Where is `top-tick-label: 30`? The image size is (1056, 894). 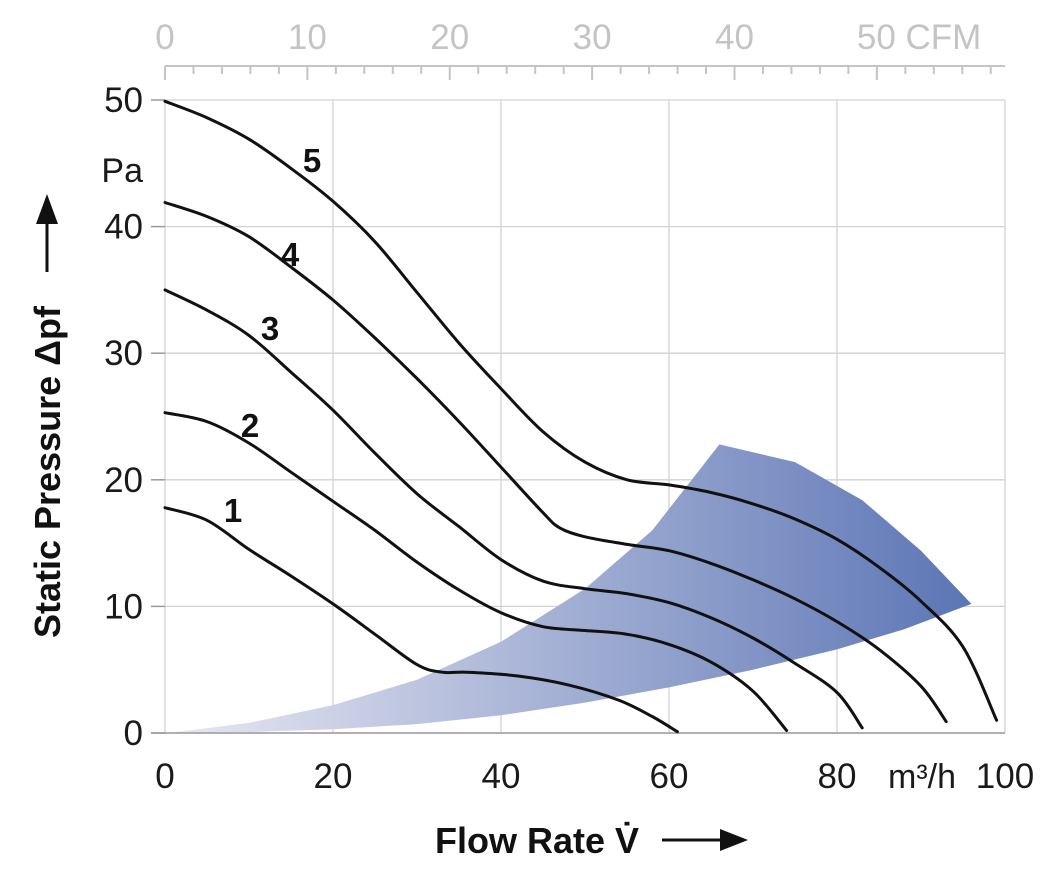
top-tick-label: 30 is located at coordinates (592, 37).